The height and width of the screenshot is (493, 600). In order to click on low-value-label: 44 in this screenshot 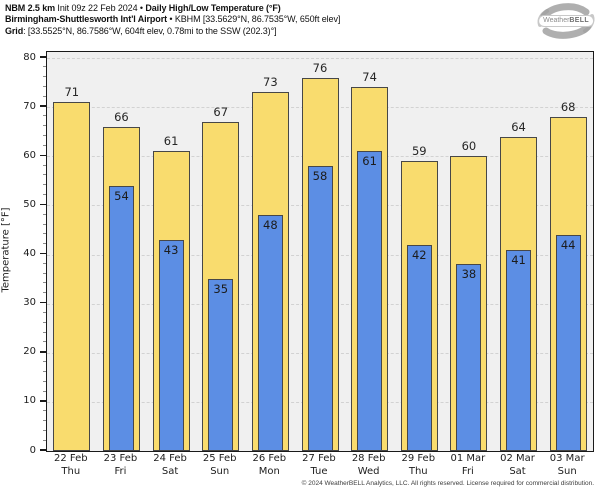, I will do `click(568, 244)`.